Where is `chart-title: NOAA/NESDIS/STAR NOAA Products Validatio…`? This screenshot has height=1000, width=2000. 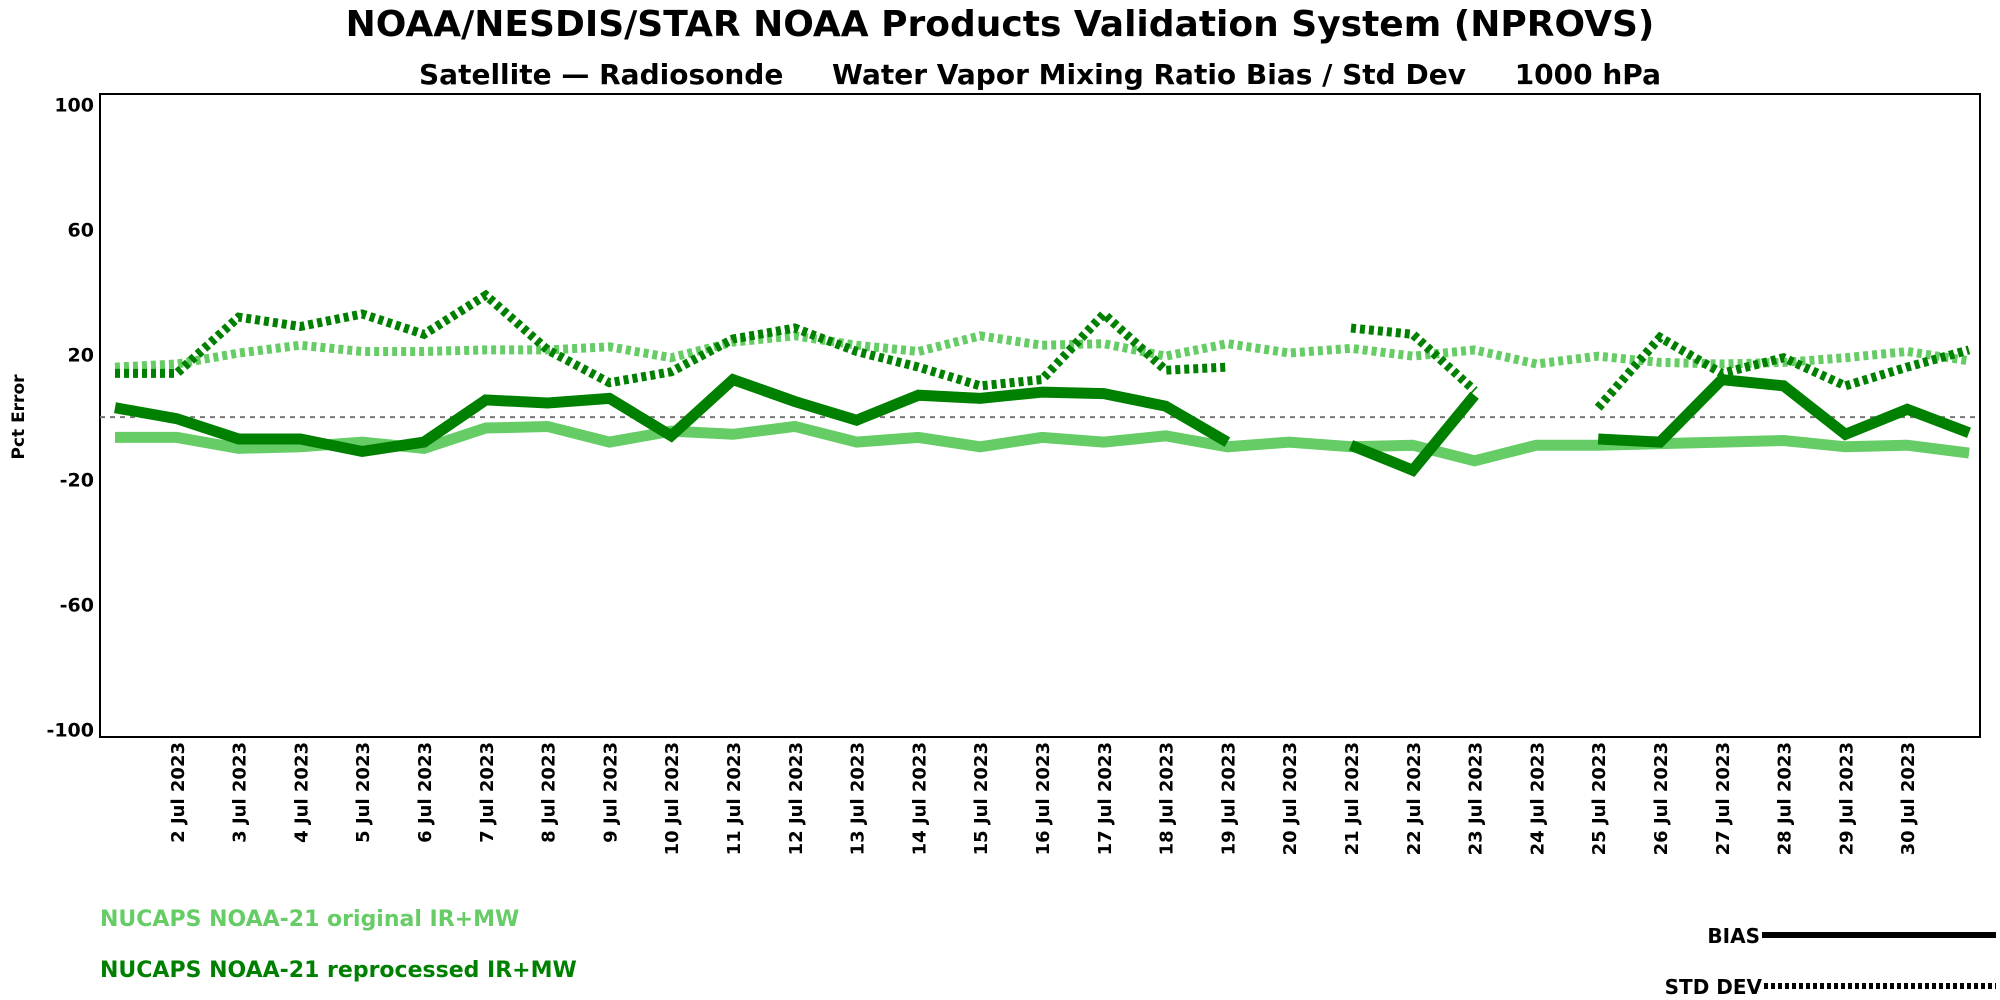 chart-title: NOAA/NESDIS/STAR NOAA Products Validatio… is located at coordinates (1000, 24).